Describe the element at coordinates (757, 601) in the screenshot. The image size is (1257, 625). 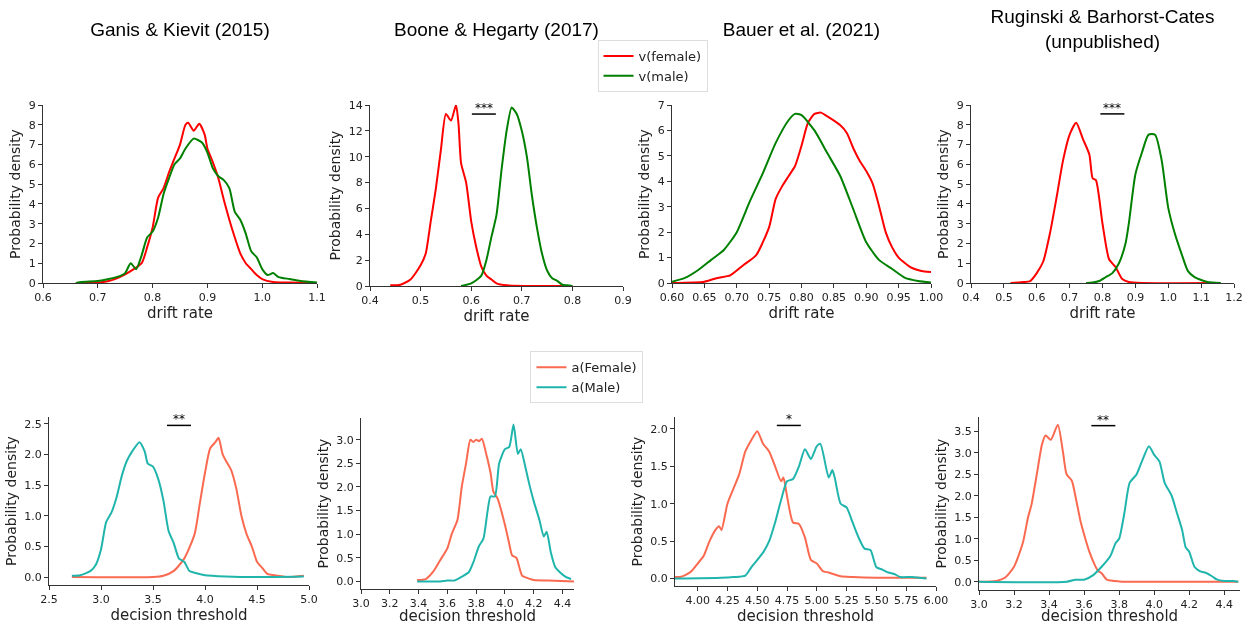
I see `x-tick-label: 4.50` at that location.